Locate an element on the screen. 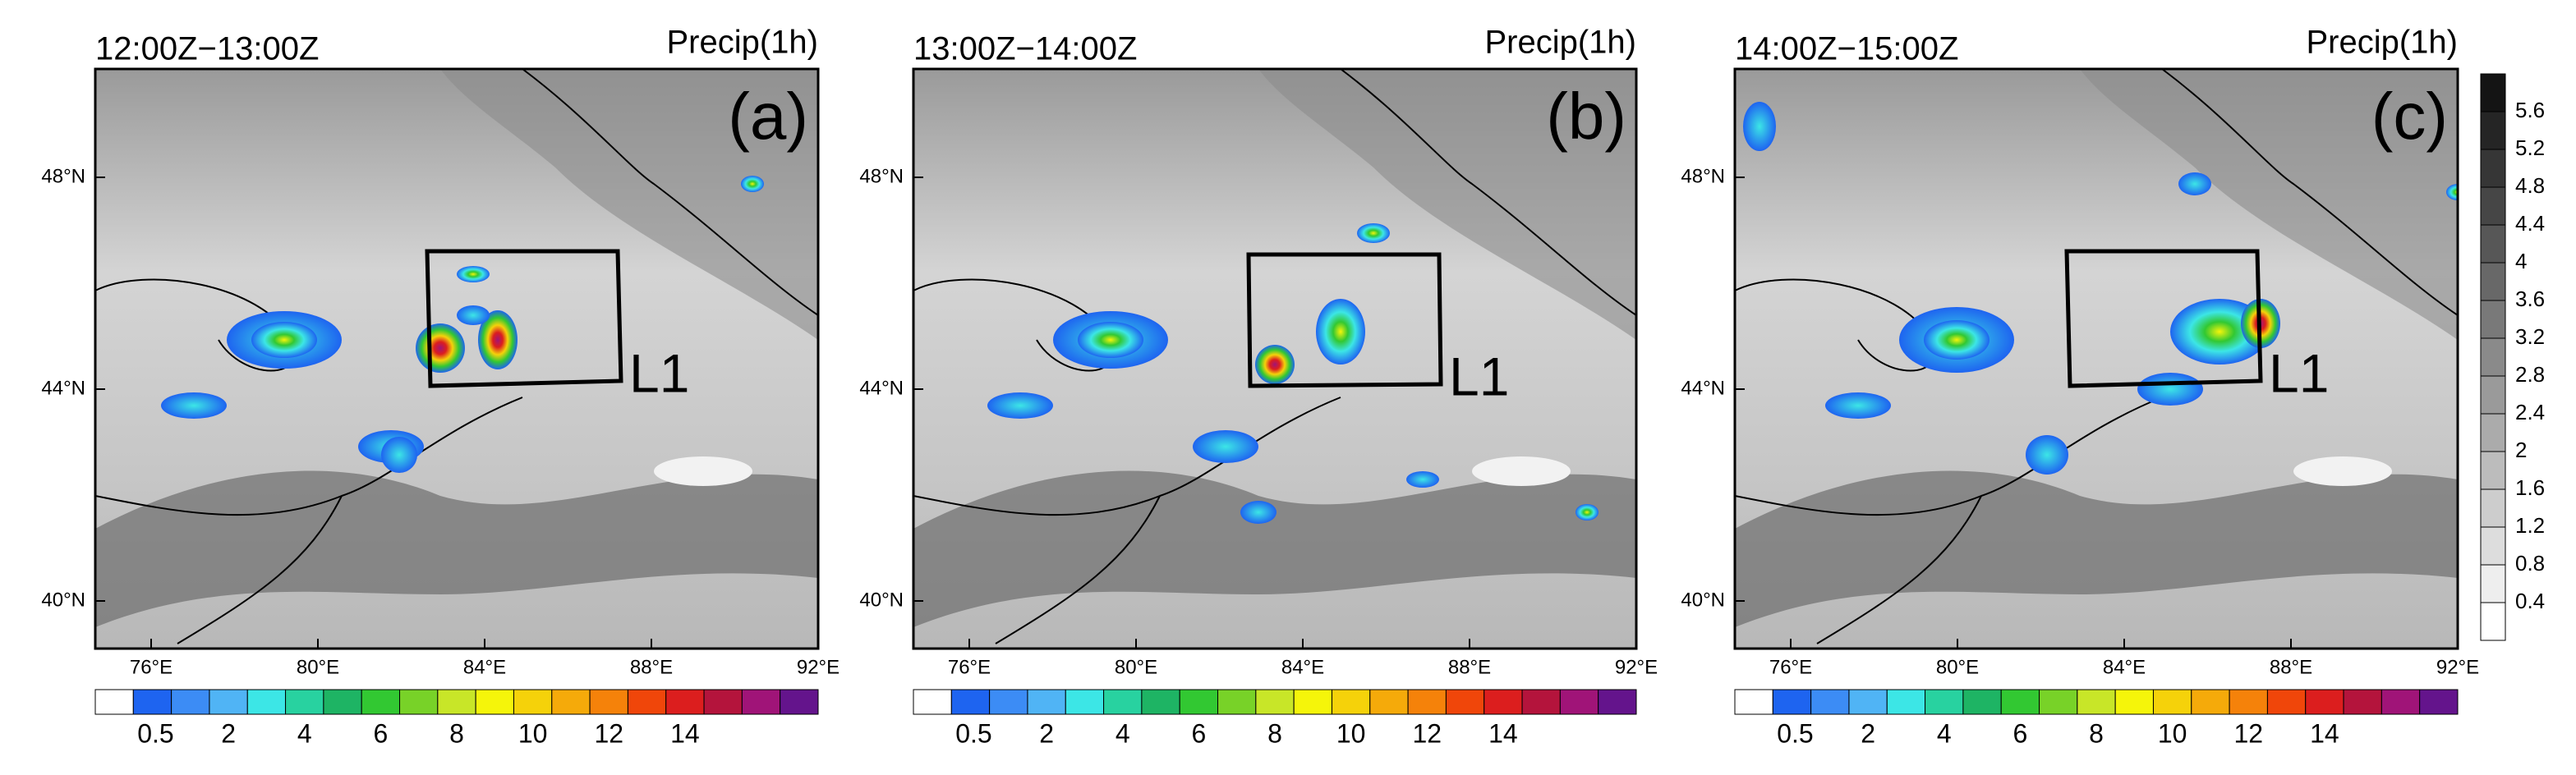 The image size is (2576, 775). terrain-colorbar-label: 4 is located at coordinates (2521, 261).